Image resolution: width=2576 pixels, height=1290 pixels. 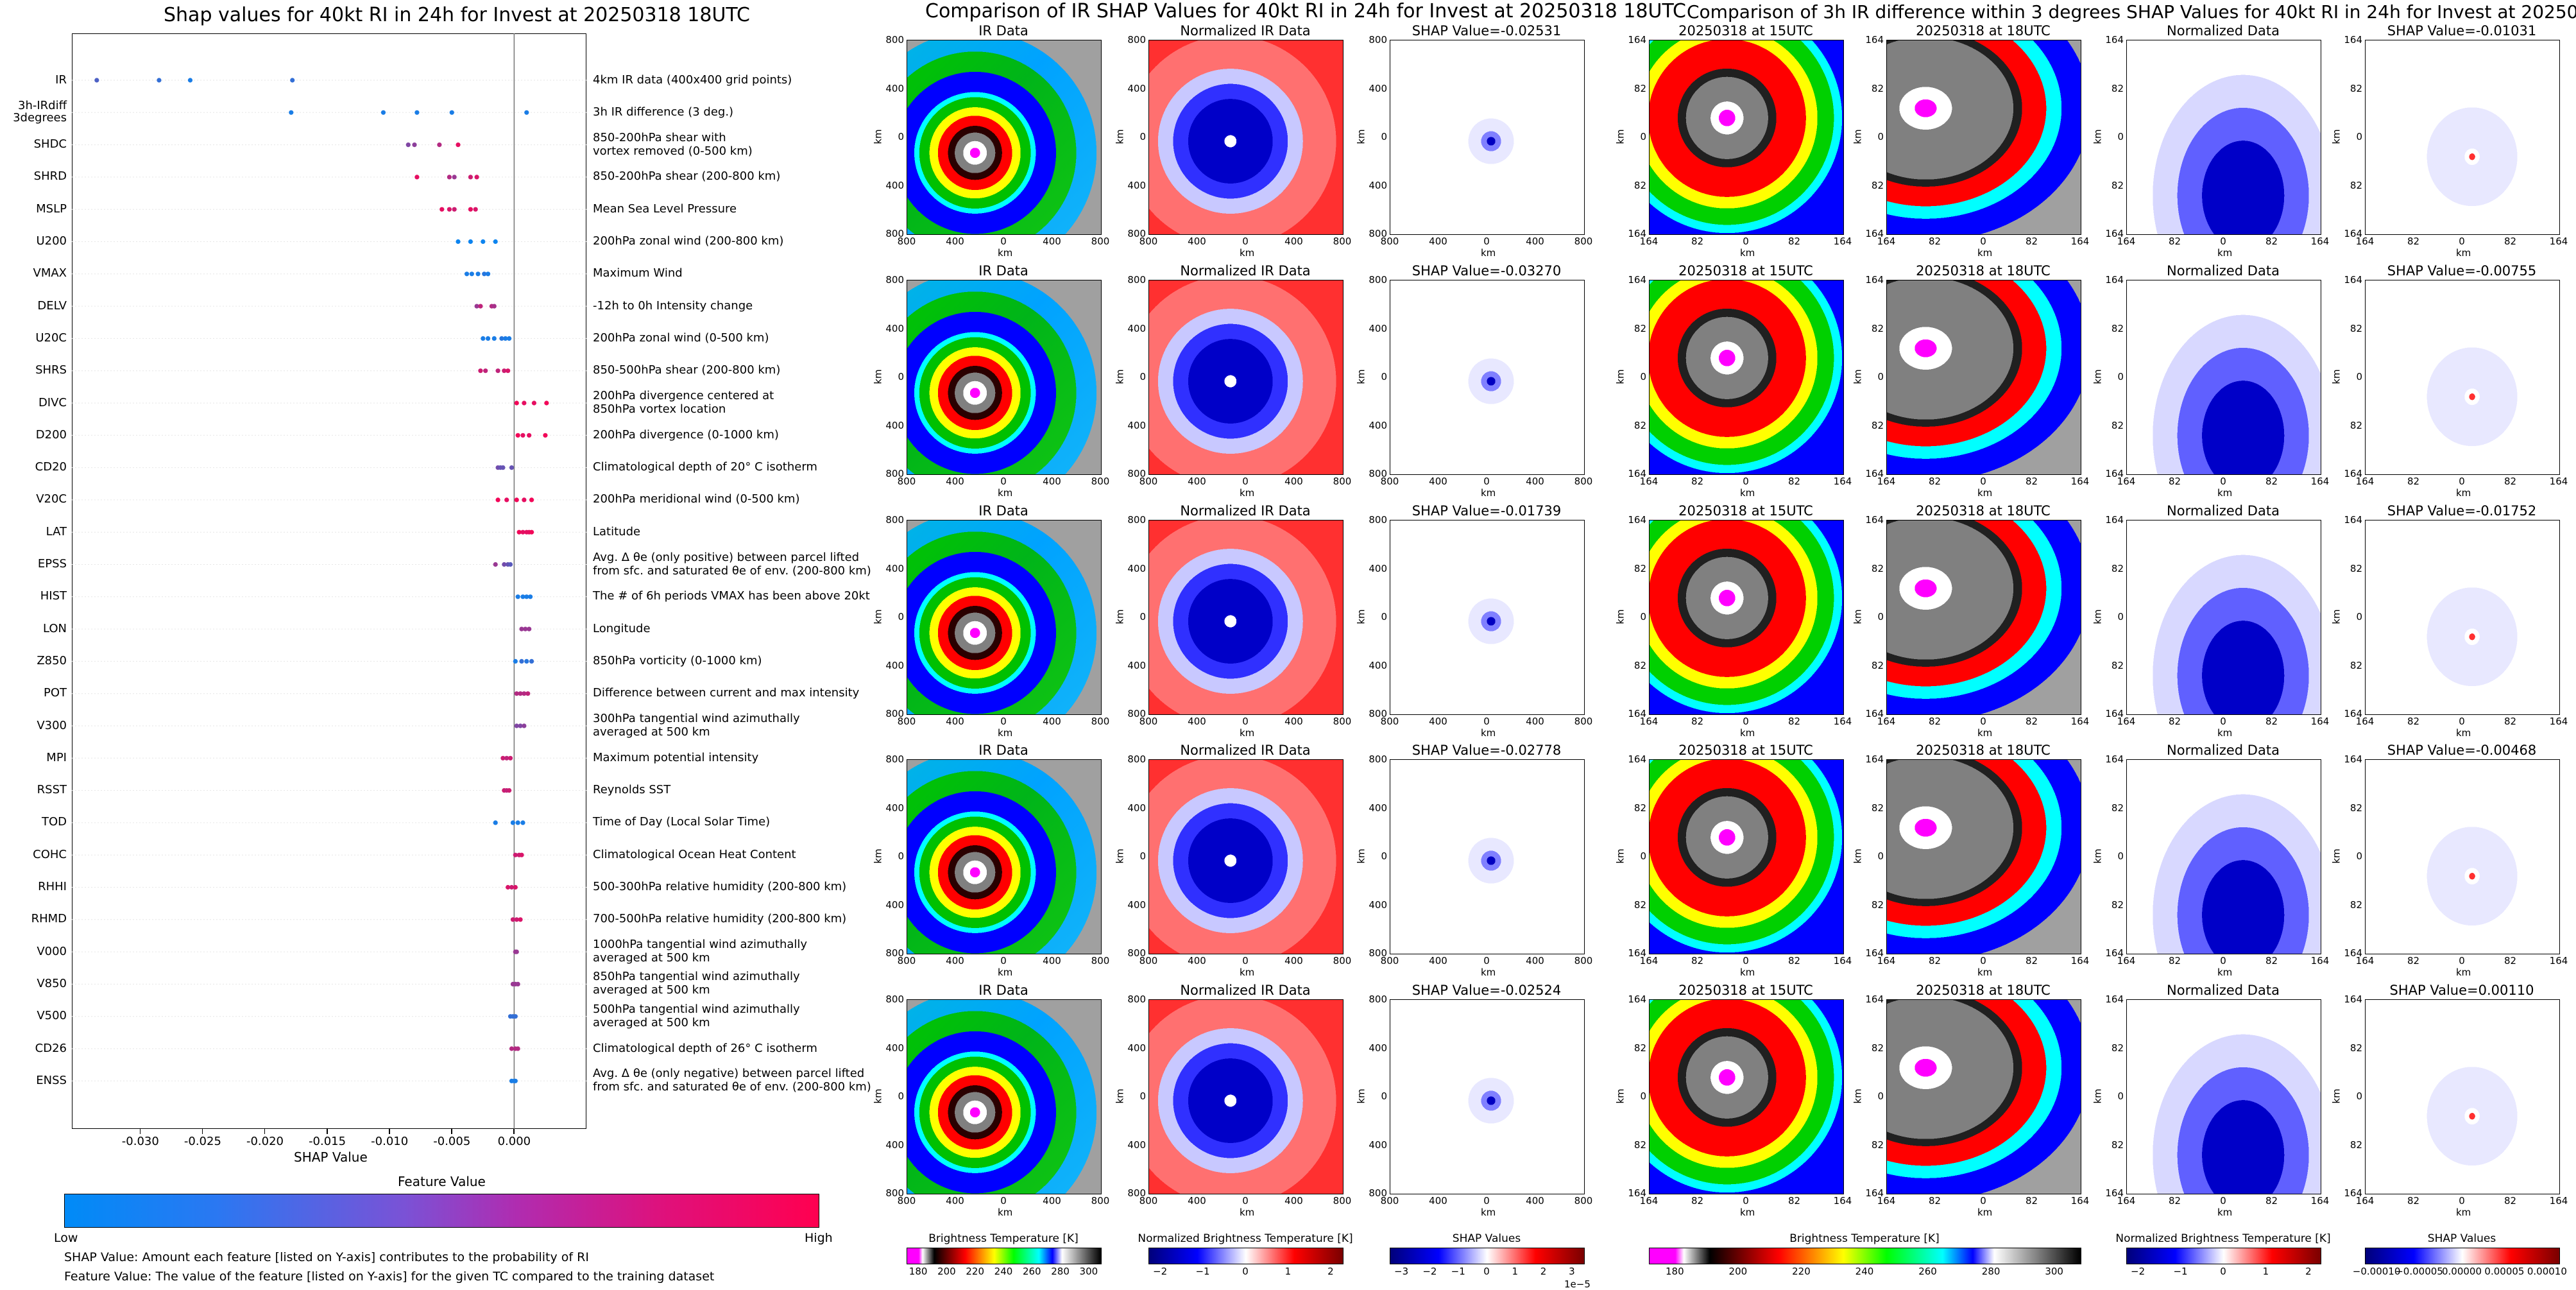 What do you see at coordinates (1865, 1256) in the screenshot?
I see `irdiff-brightness-colorbar` at bounding box center [1865, 1256].